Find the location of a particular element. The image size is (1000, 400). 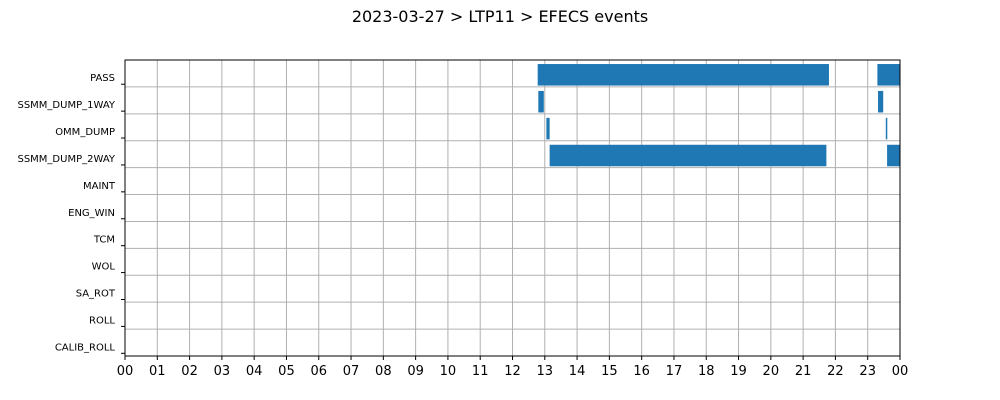

event-bars is located at coordinates (718, 115).